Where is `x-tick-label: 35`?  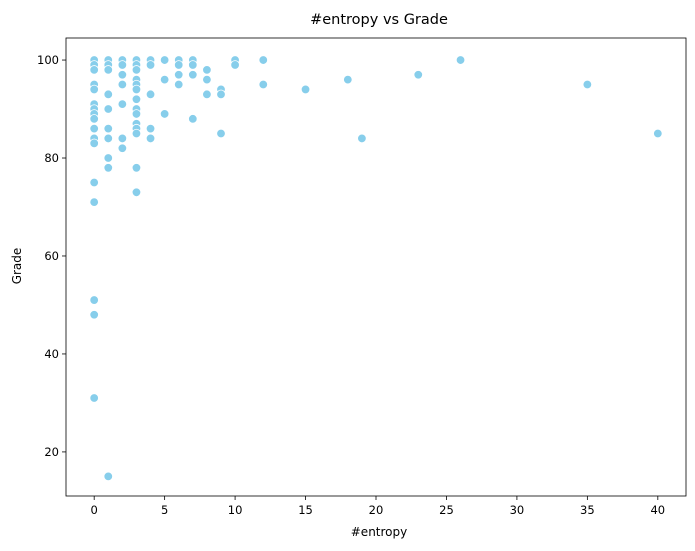
x-tick-label: 35 is located at coordinates (587, 510).